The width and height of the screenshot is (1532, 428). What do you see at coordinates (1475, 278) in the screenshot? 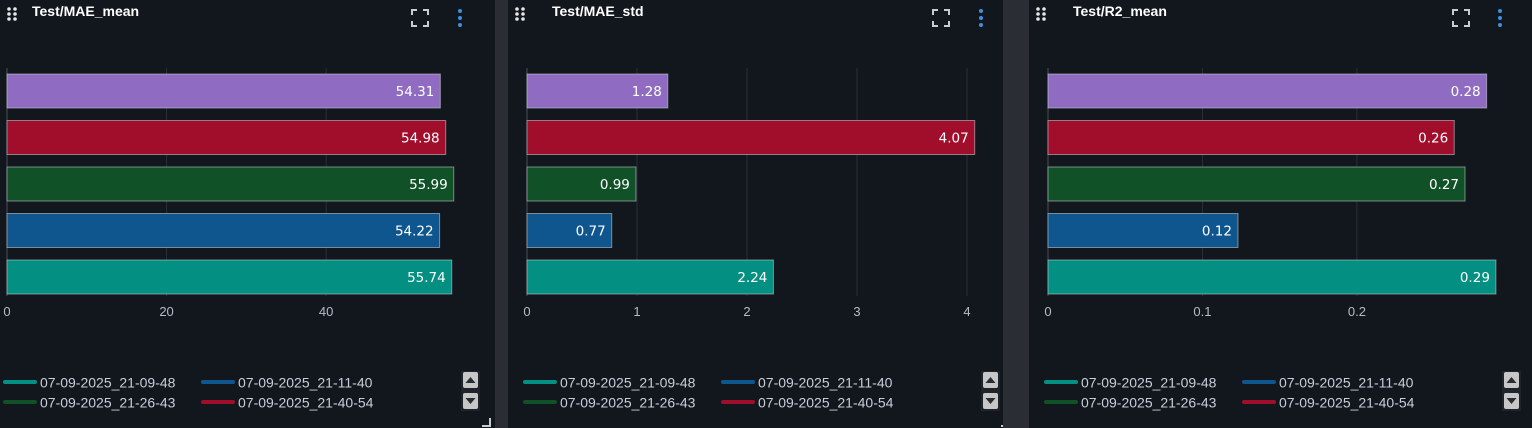
I see `bar-value-label: 0.29` at bounding box center [1475, 278].